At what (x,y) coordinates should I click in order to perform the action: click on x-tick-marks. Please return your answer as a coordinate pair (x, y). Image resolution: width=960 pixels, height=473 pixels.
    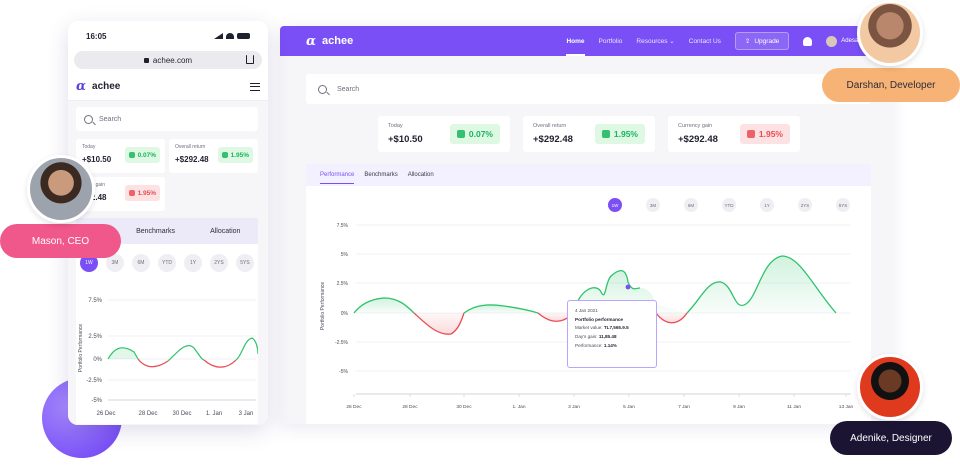
    Looking at the image, I should click on (600, 395).